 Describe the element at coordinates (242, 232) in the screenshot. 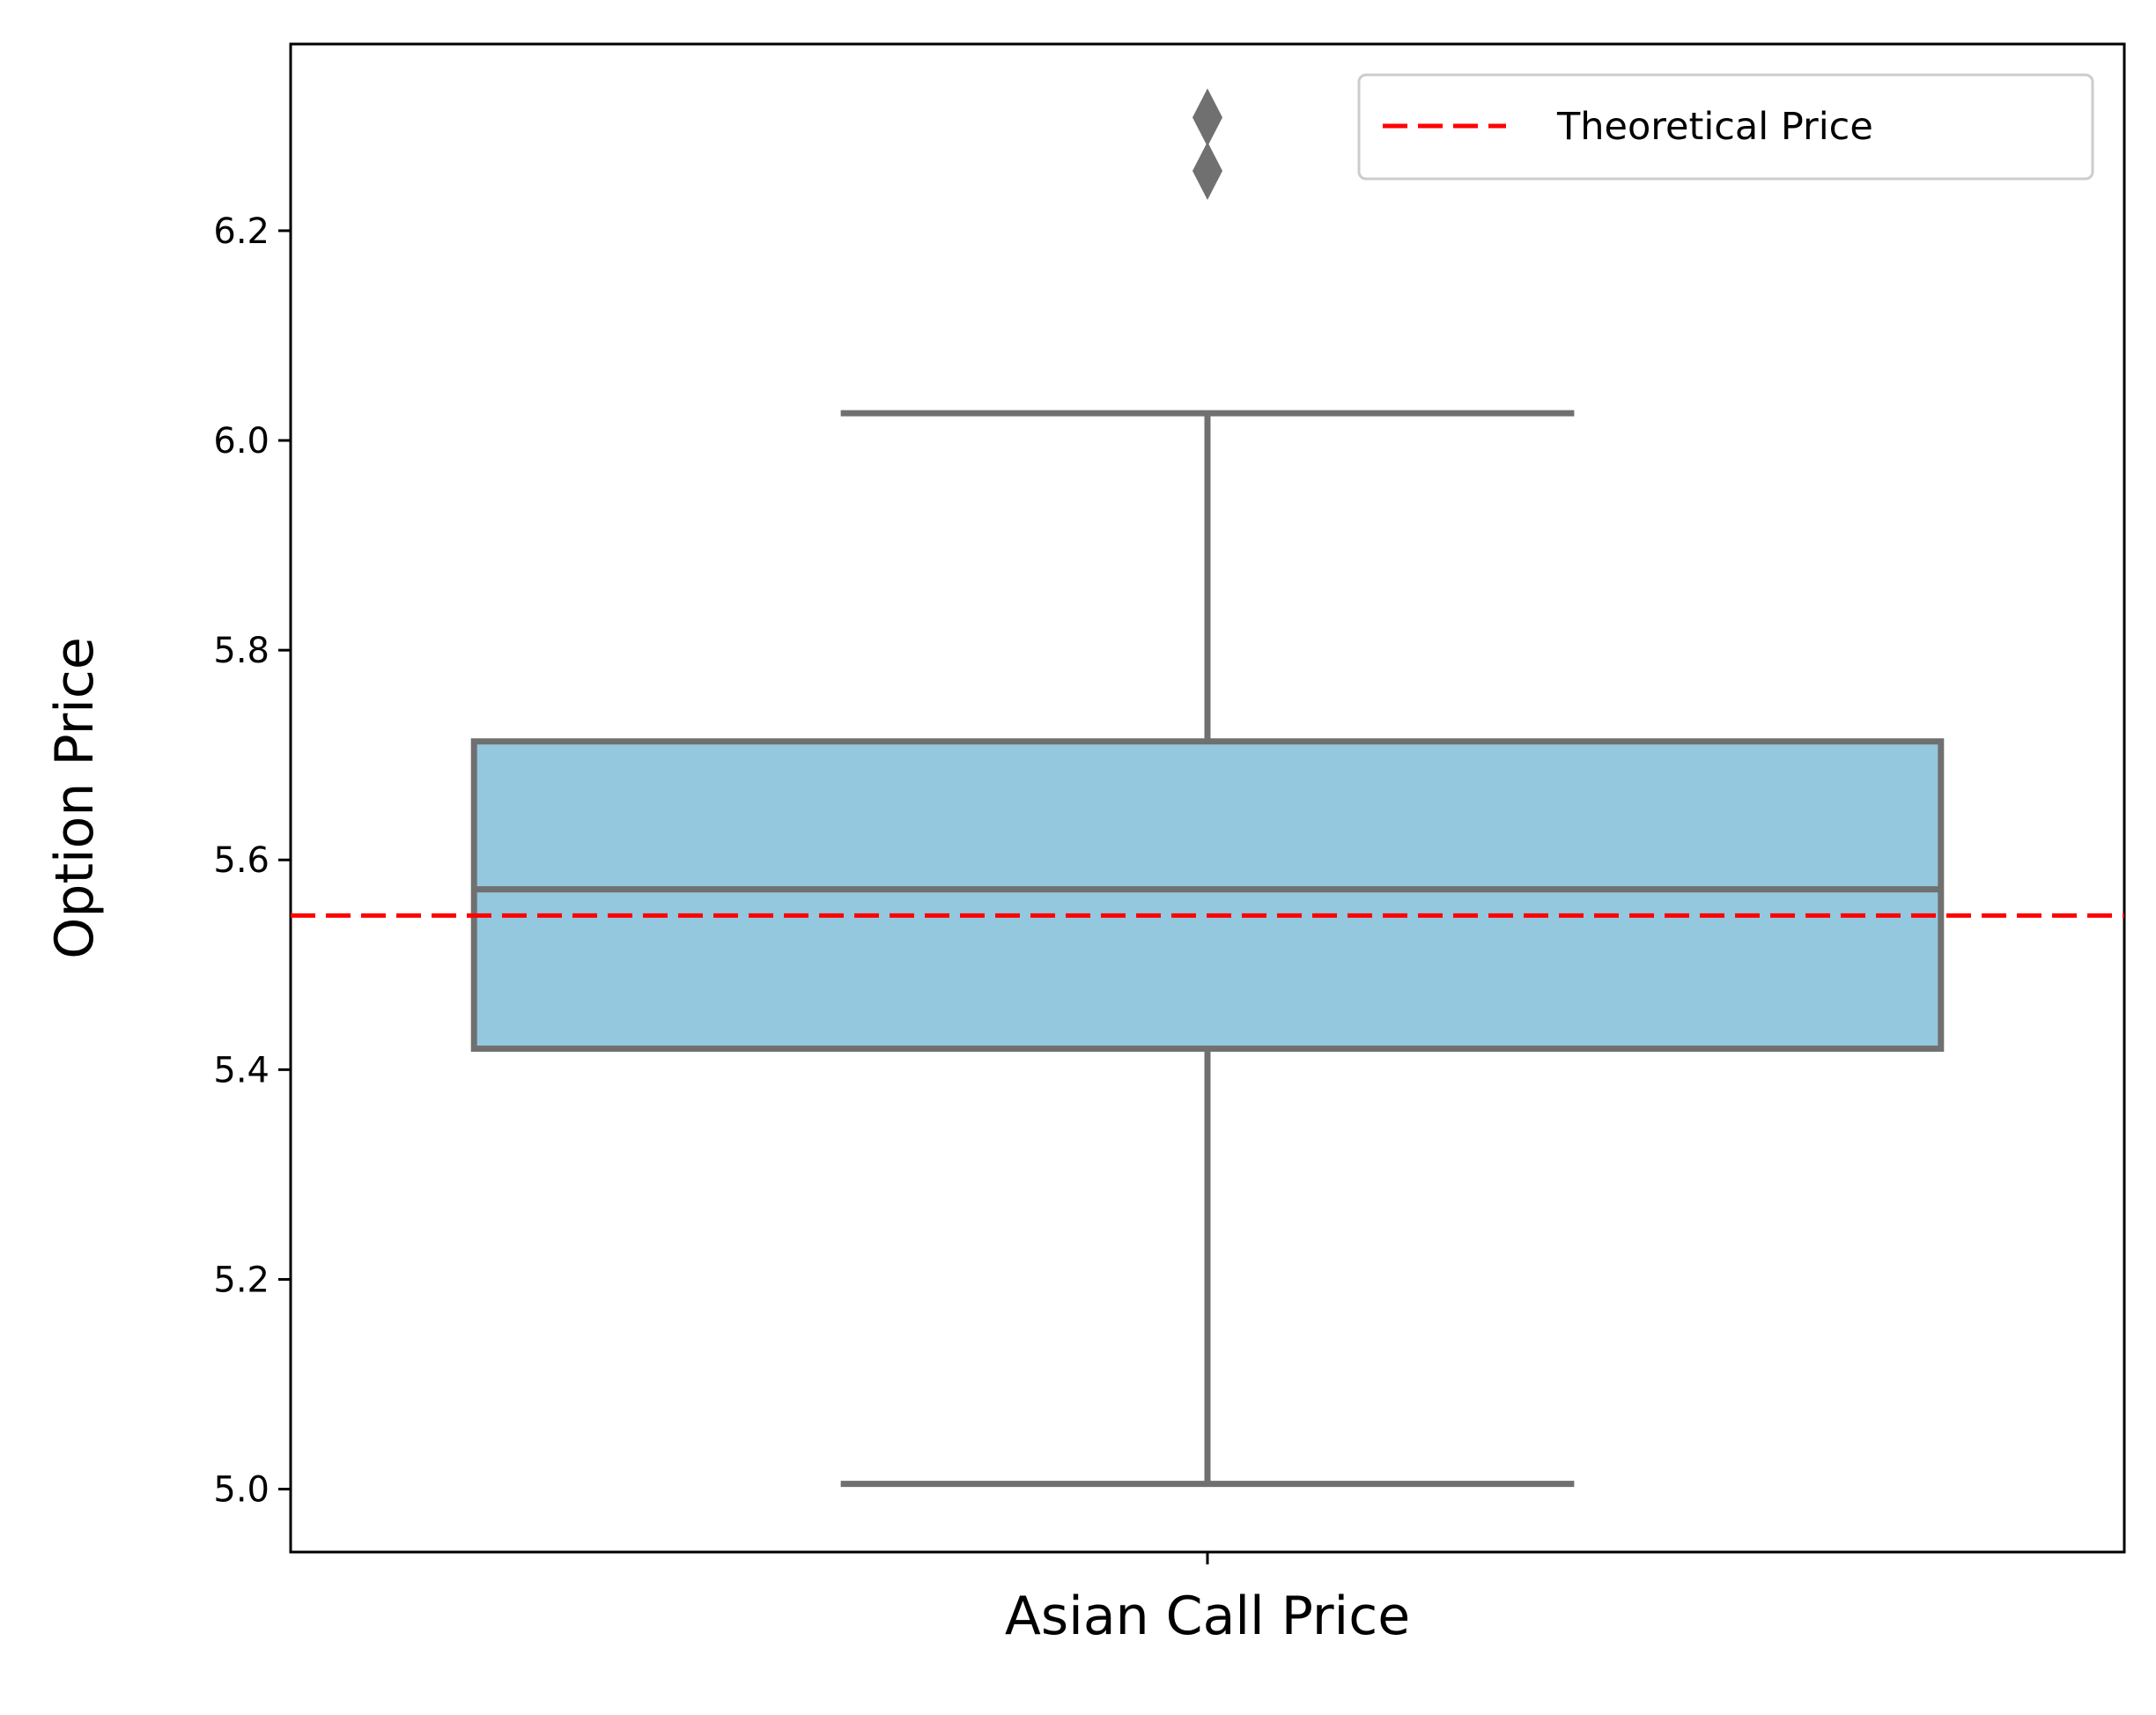

I see `y-tick-label: 6.2` at that location.